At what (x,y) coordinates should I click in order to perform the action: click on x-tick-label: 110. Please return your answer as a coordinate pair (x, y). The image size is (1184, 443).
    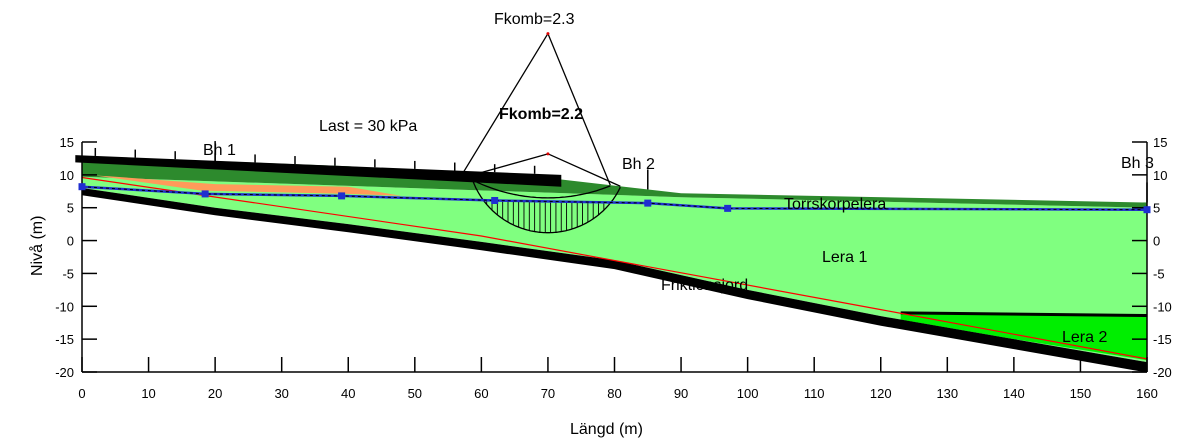
    Looking at the image, I should click on (814, 393).